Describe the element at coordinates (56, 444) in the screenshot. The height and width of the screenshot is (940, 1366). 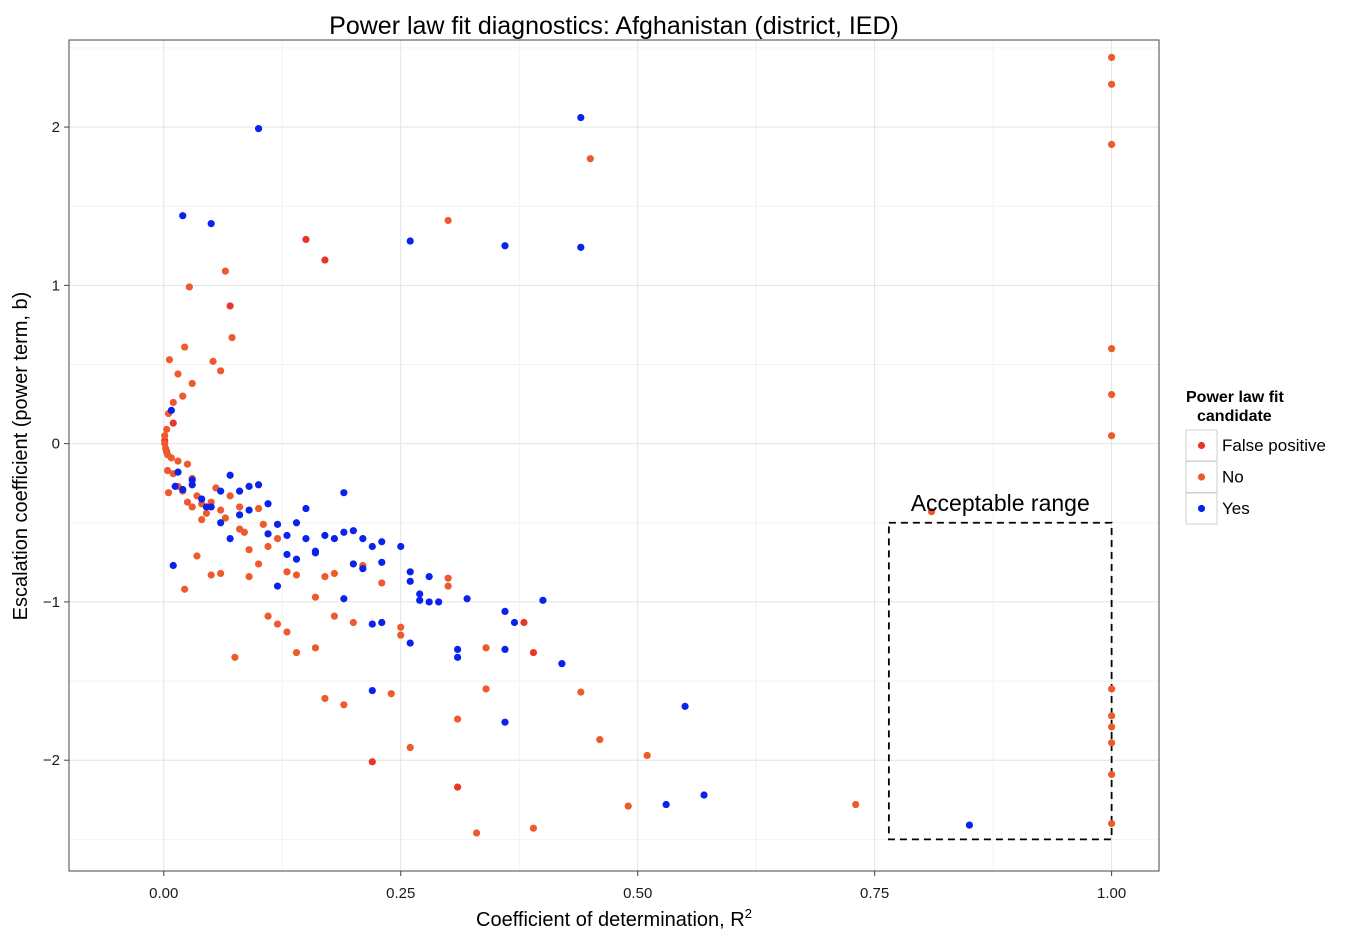
I see `y-tick-label: 0` at that location.